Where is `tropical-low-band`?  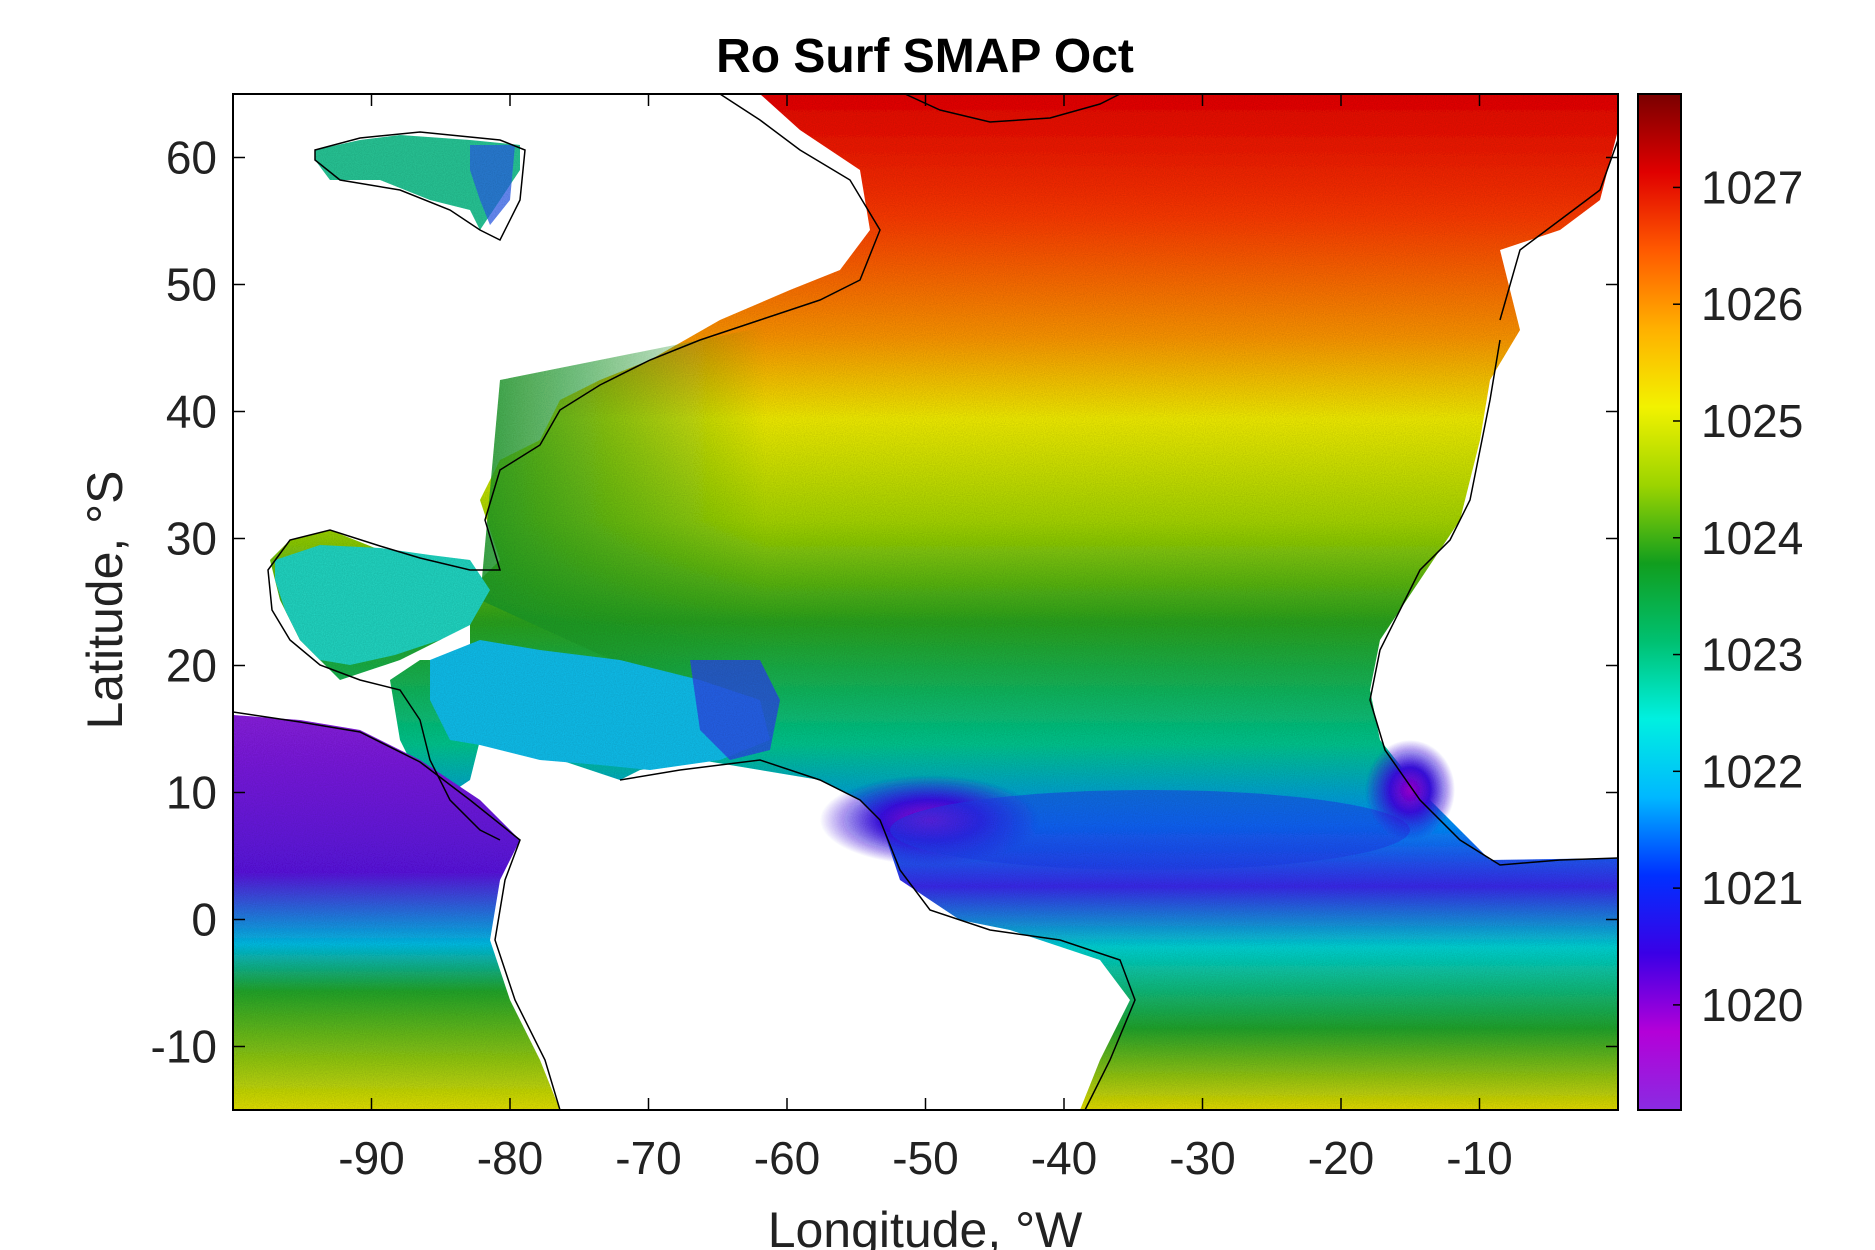
tropical-low-band is located at coordinates (1150, 830).